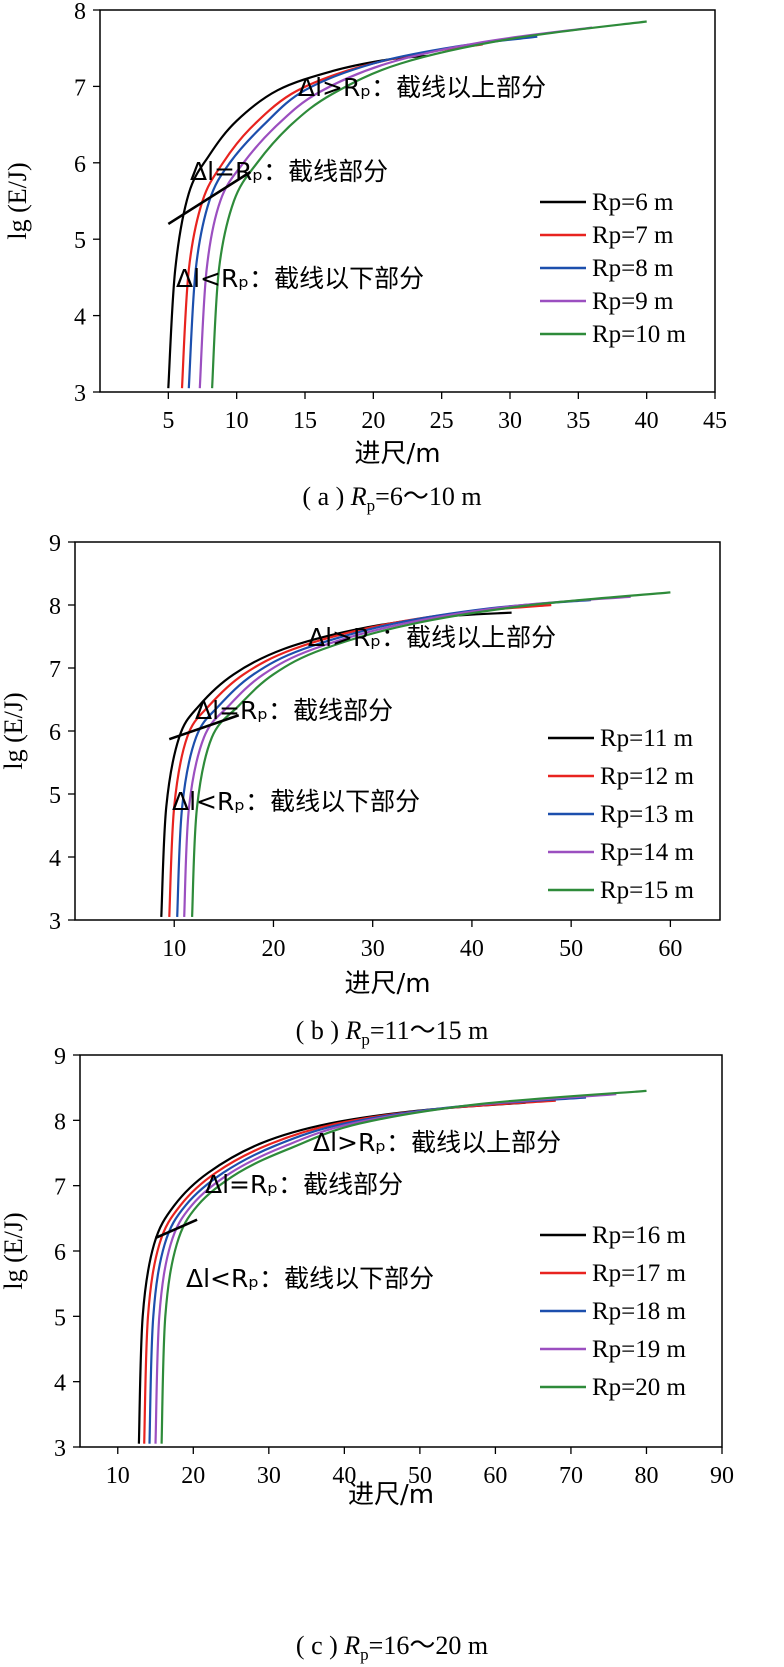  What do you see at coordinates (647, 814) in the screenshot?
I see `legend-label: Rp=13 m` at bounding box center [647, 814].